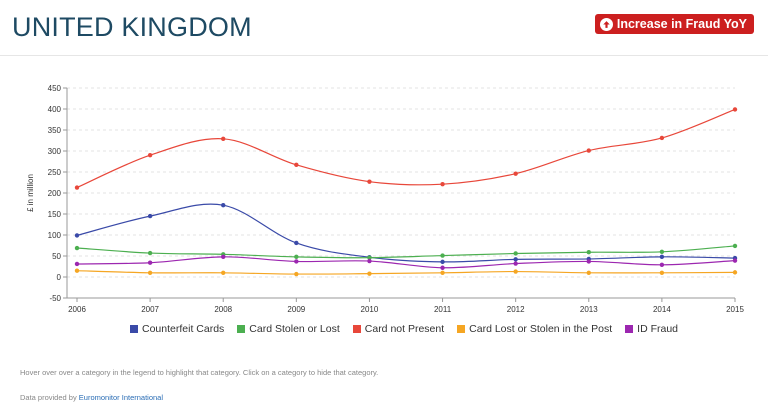  What do you see at coordinates (55, 235) in the screenshot?
I see `y-tick-label: 100` at bounding box center [55, 235].